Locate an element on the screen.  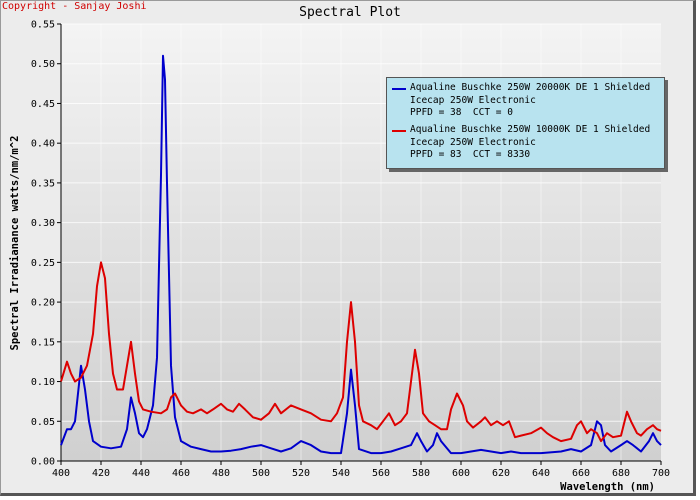
y-tick-label: 0.05 is located at coordinates (43, 422).